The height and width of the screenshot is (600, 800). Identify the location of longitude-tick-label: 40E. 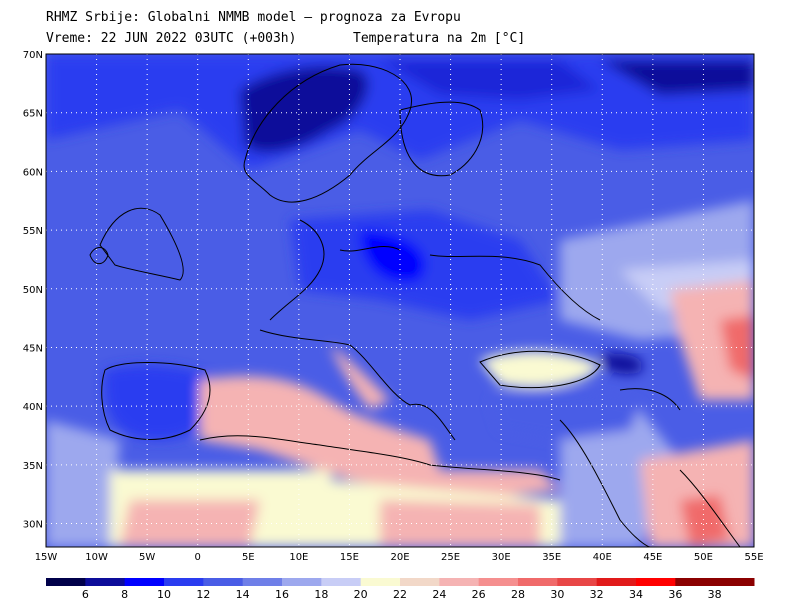
(602, 557).